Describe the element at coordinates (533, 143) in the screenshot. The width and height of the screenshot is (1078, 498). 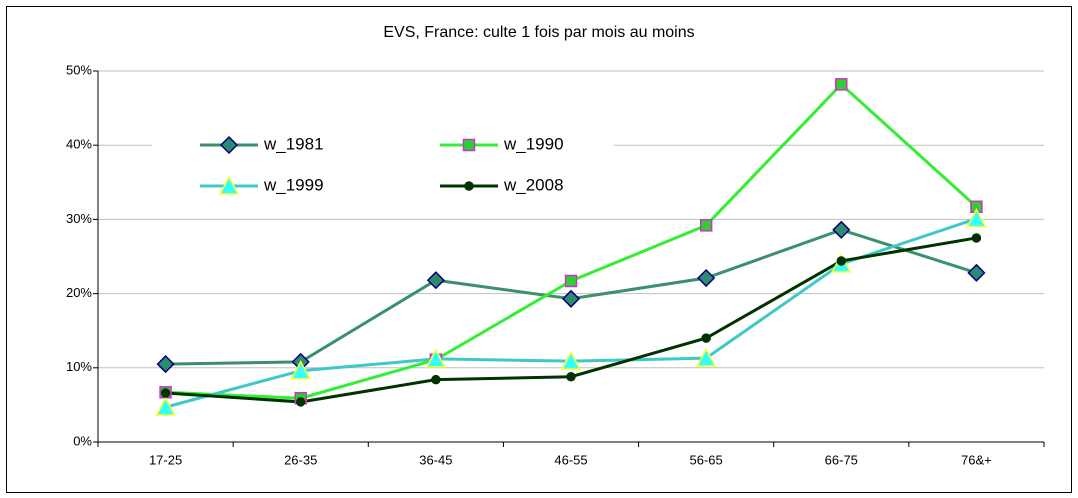
I see `legend-label: w_1990` at that location.